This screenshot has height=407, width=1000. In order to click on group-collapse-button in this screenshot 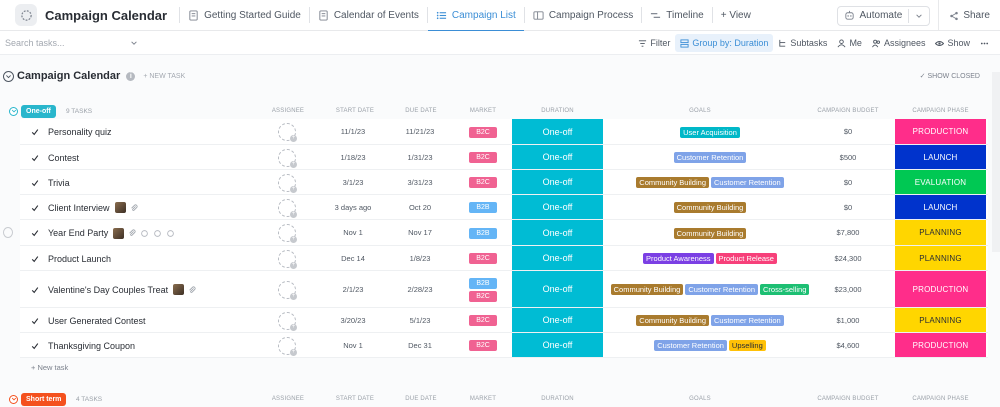, I will do `click(13, 399)`.